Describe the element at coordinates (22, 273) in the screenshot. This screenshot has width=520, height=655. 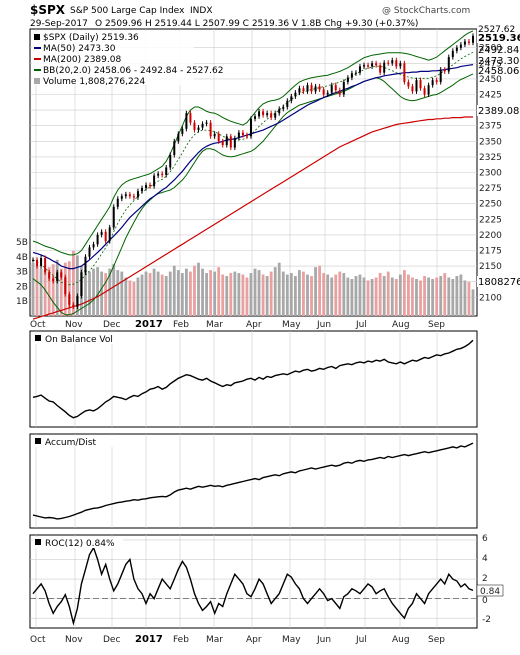
I see `volume-tick-3B: 3B` at that location.